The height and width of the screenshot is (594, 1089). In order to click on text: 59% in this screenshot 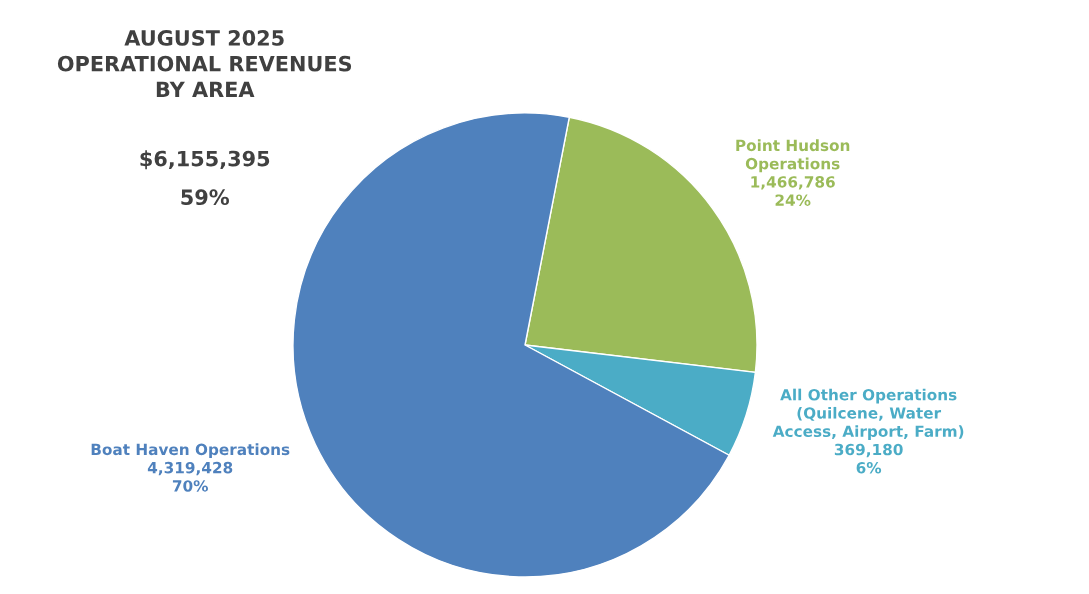, I will do `click(205, 197)`.